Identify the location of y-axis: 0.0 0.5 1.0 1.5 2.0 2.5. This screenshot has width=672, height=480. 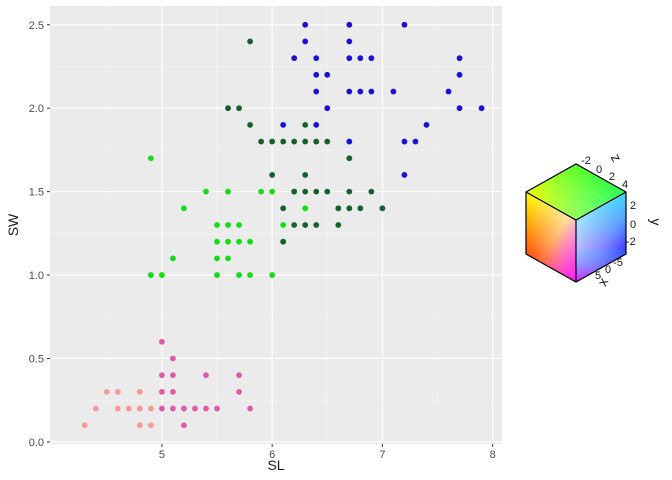
(39, 234).